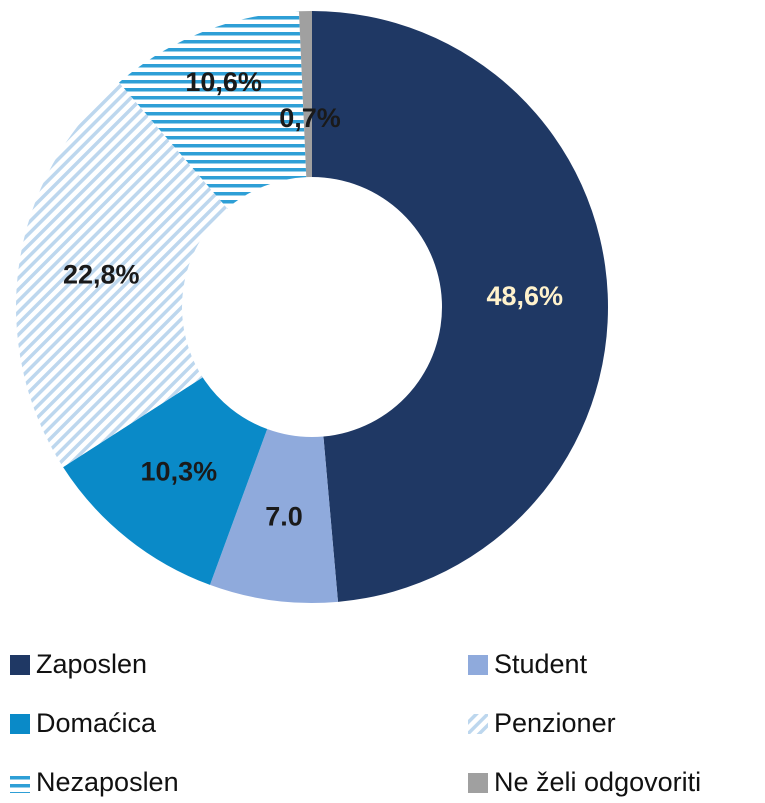 The height and width of the screenshot is (803, 765). What do you see at coordinates (91, 664) in the screenshot?
I see `legend-label: Zaposlen` at bounding box center [91, 664].